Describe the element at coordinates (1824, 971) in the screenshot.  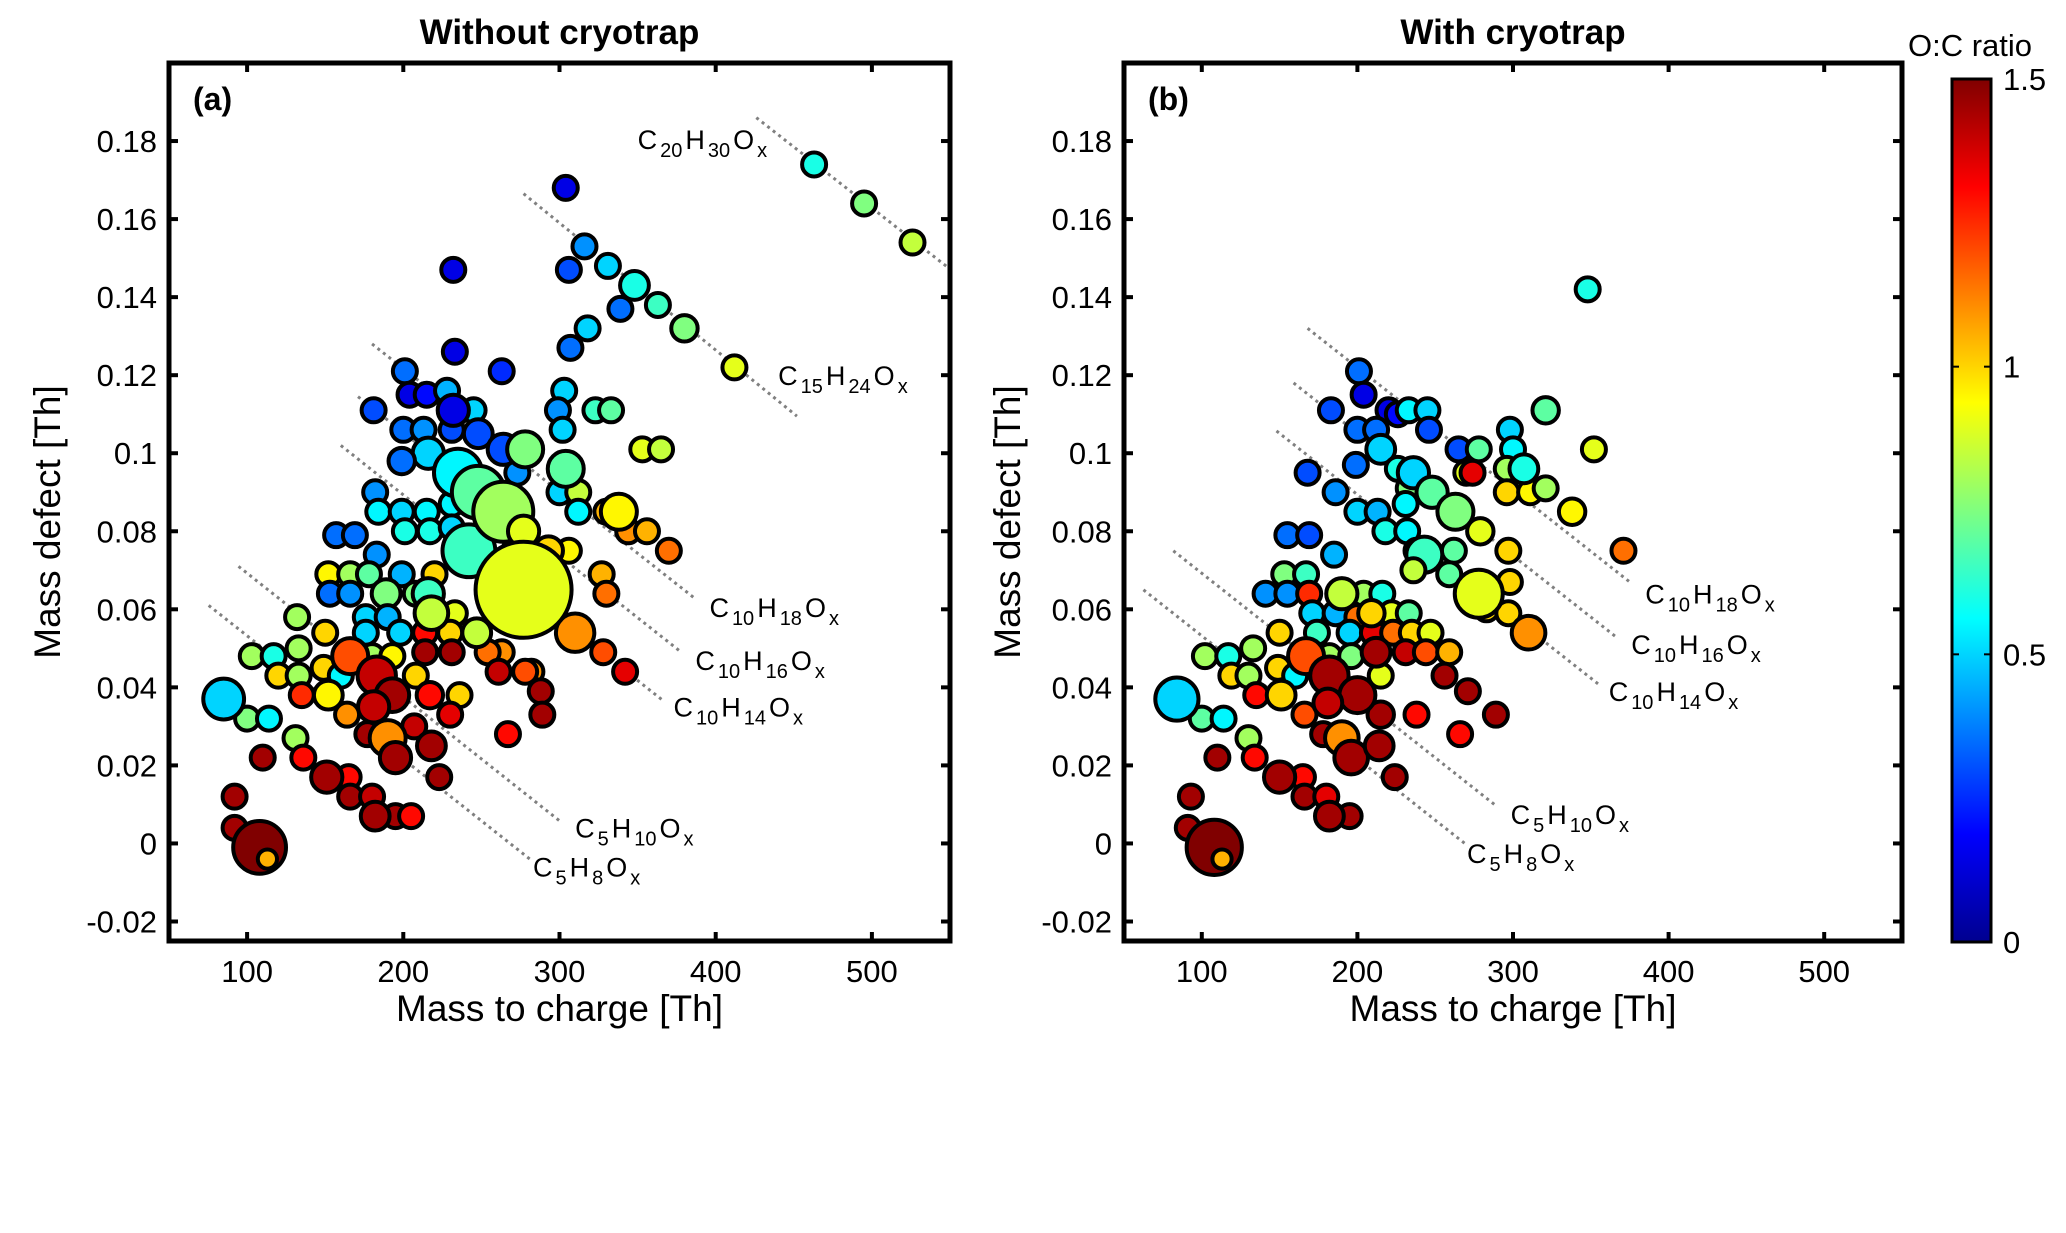
I see `x-tick-label: 500` at that location.